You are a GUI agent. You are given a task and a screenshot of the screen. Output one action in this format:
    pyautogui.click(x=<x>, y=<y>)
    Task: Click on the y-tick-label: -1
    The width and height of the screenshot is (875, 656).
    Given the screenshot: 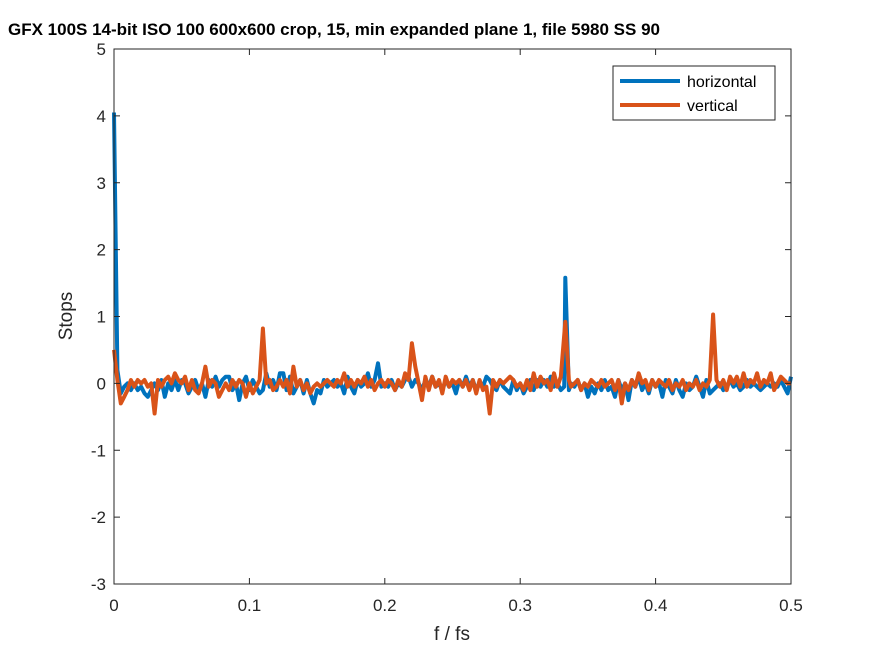 What is the action you would take?
    pyautogui.click(x=98, y=450)
    